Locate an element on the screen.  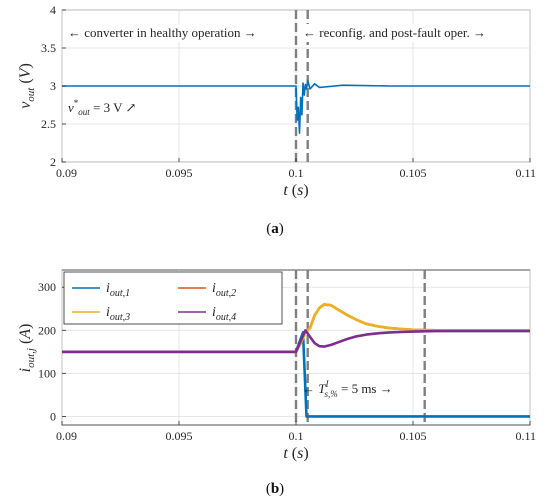
panel-b-caption: (b) is located at coordinates (275, 489).